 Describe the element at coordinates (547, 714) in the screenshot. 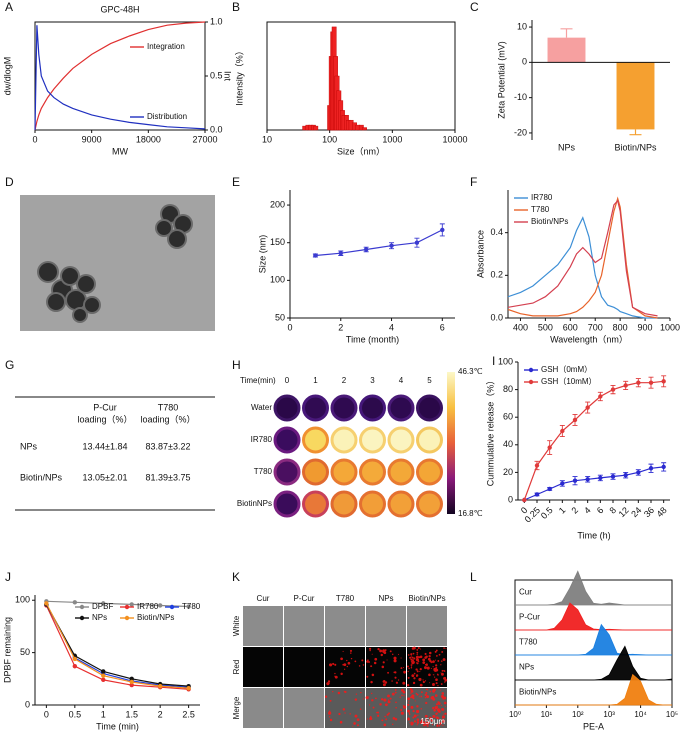

I see `x-tick-label: 10¹` at that location.